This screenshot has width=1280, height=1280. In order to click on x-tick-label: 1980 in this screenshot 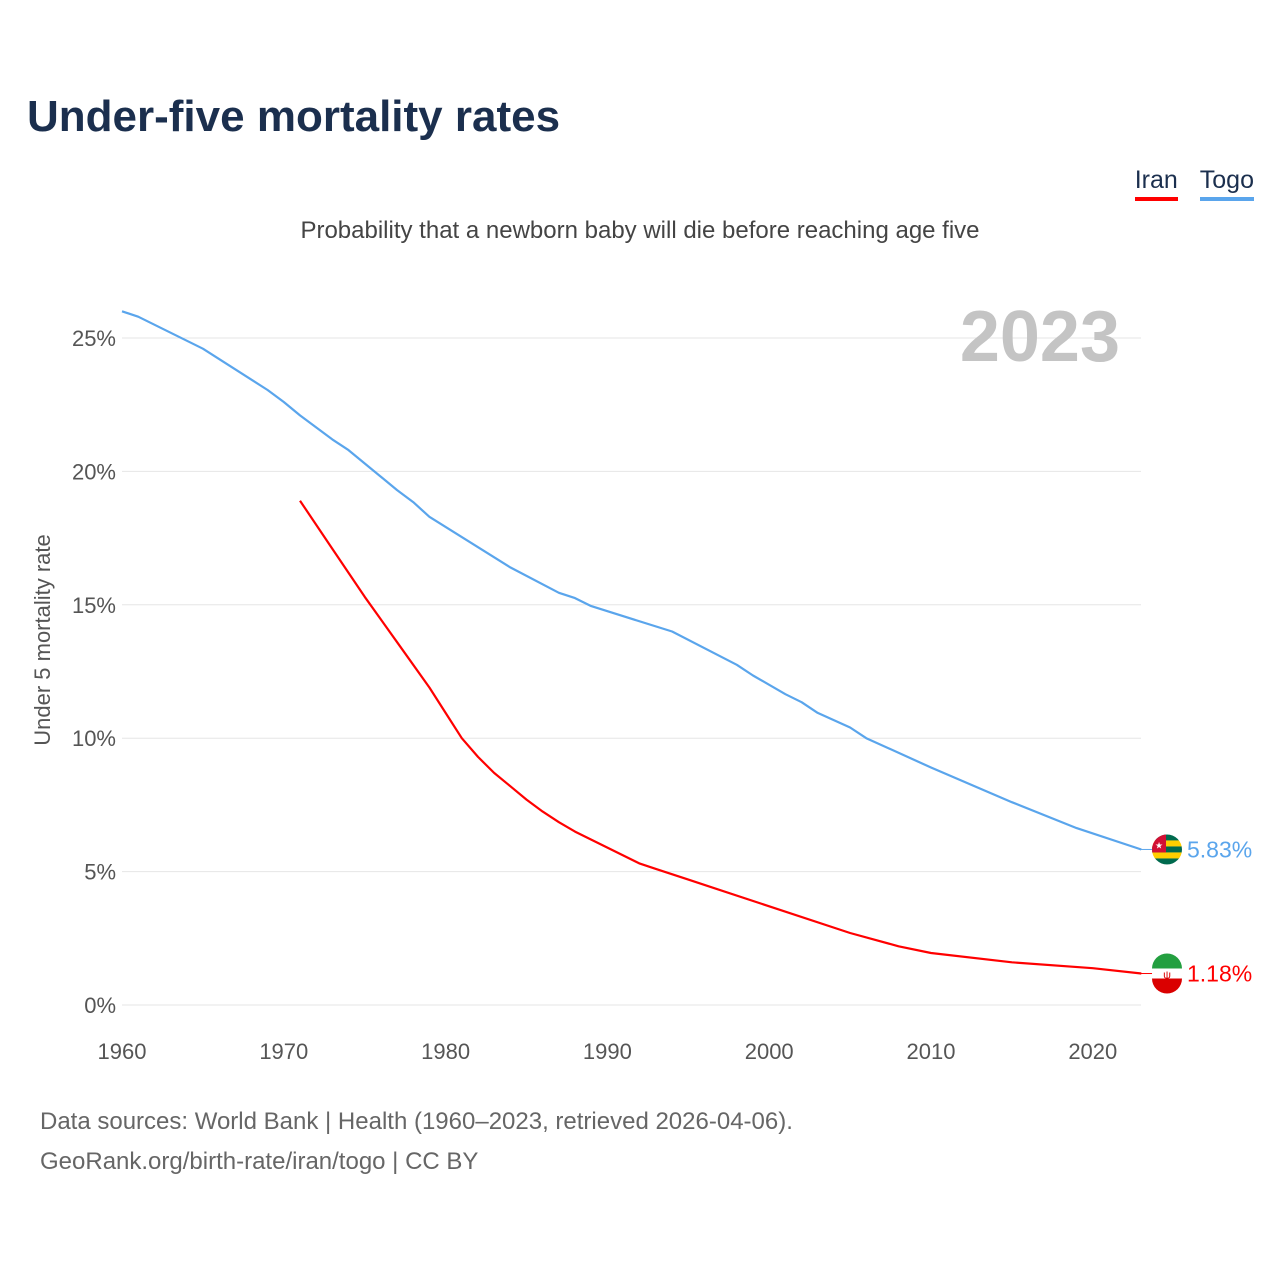, I will do `click(445, 1051)`.